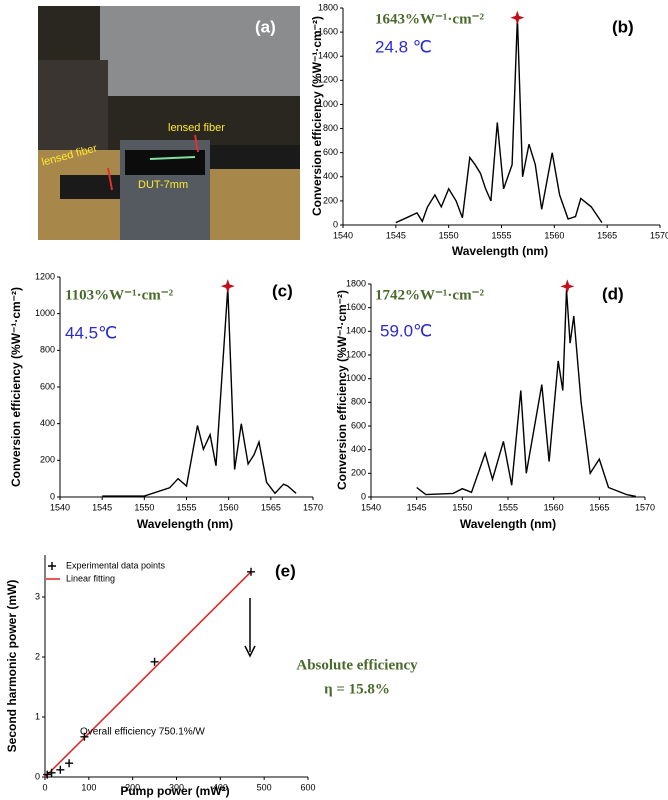 The height and width of the screenshot is (800, 668). I want to click on y-tick-label: 2, so click(37, 656).